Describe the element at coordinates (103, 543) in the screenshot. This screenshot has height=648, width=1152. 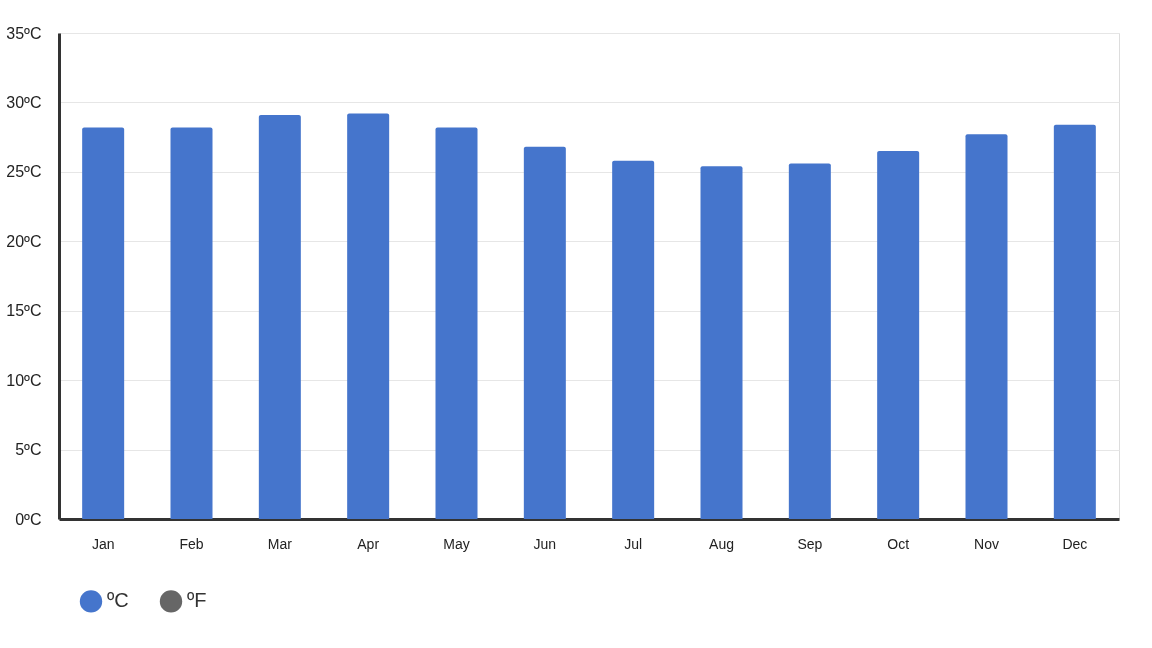
I see `x-tick-label: Jan` at that location.